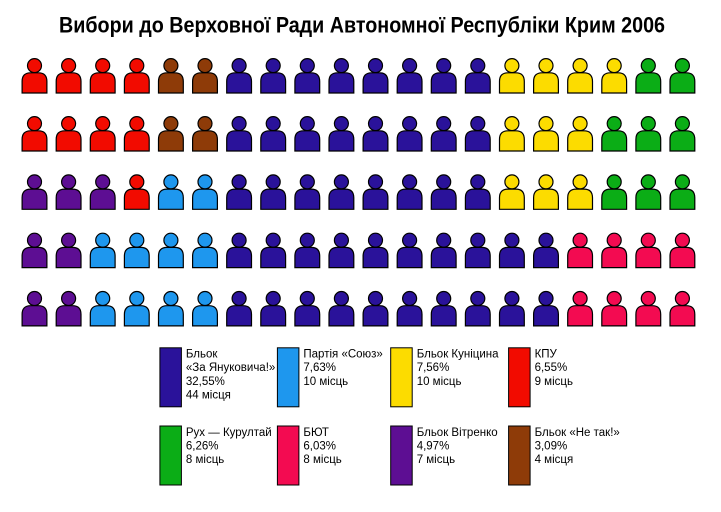 The height and width of the screenshot is (512, 721). I want to click on svg-text: 4,97%, so click(433, 446).